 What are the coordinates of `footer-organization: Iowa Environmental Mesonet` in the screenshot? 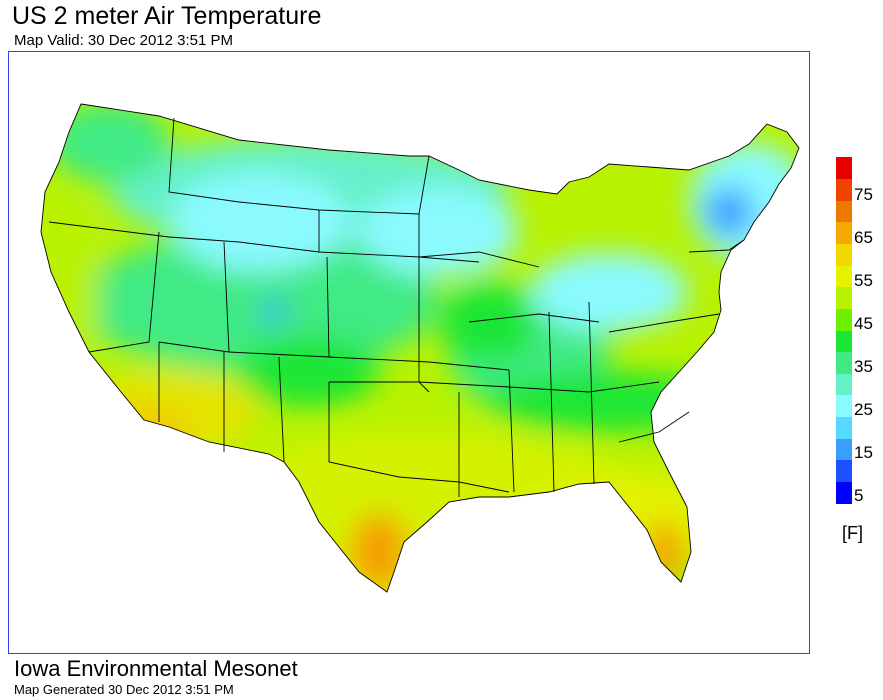 It's located at (156, 668).